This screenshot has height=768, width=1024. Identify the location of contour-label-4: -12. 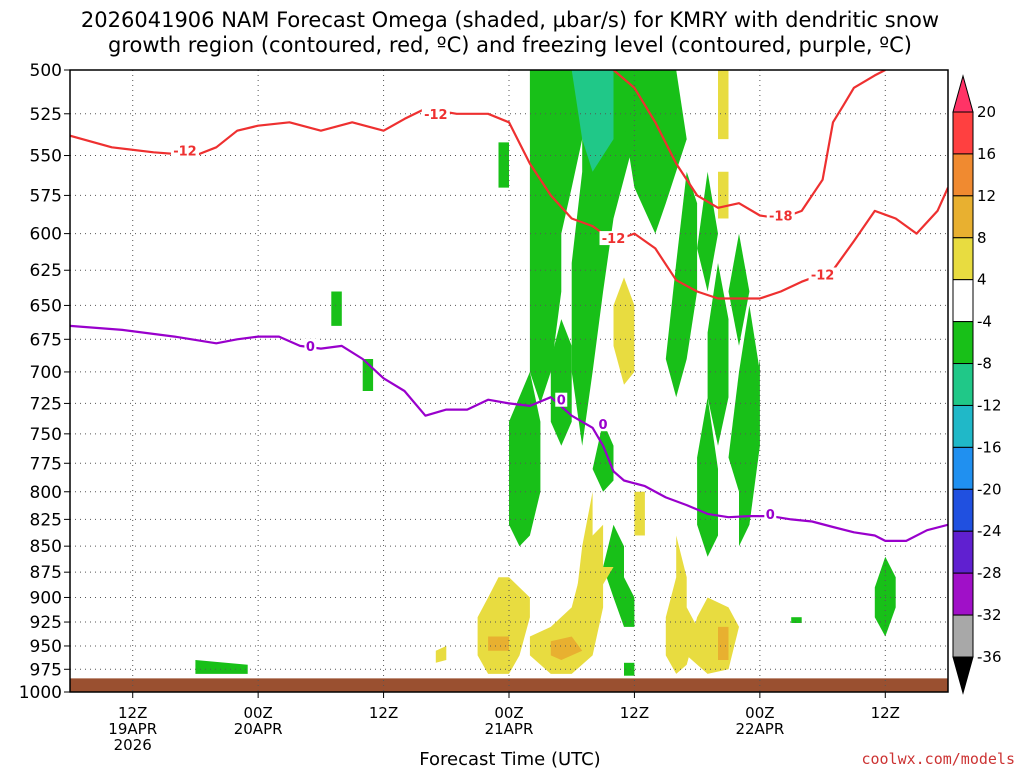
(185, 152).